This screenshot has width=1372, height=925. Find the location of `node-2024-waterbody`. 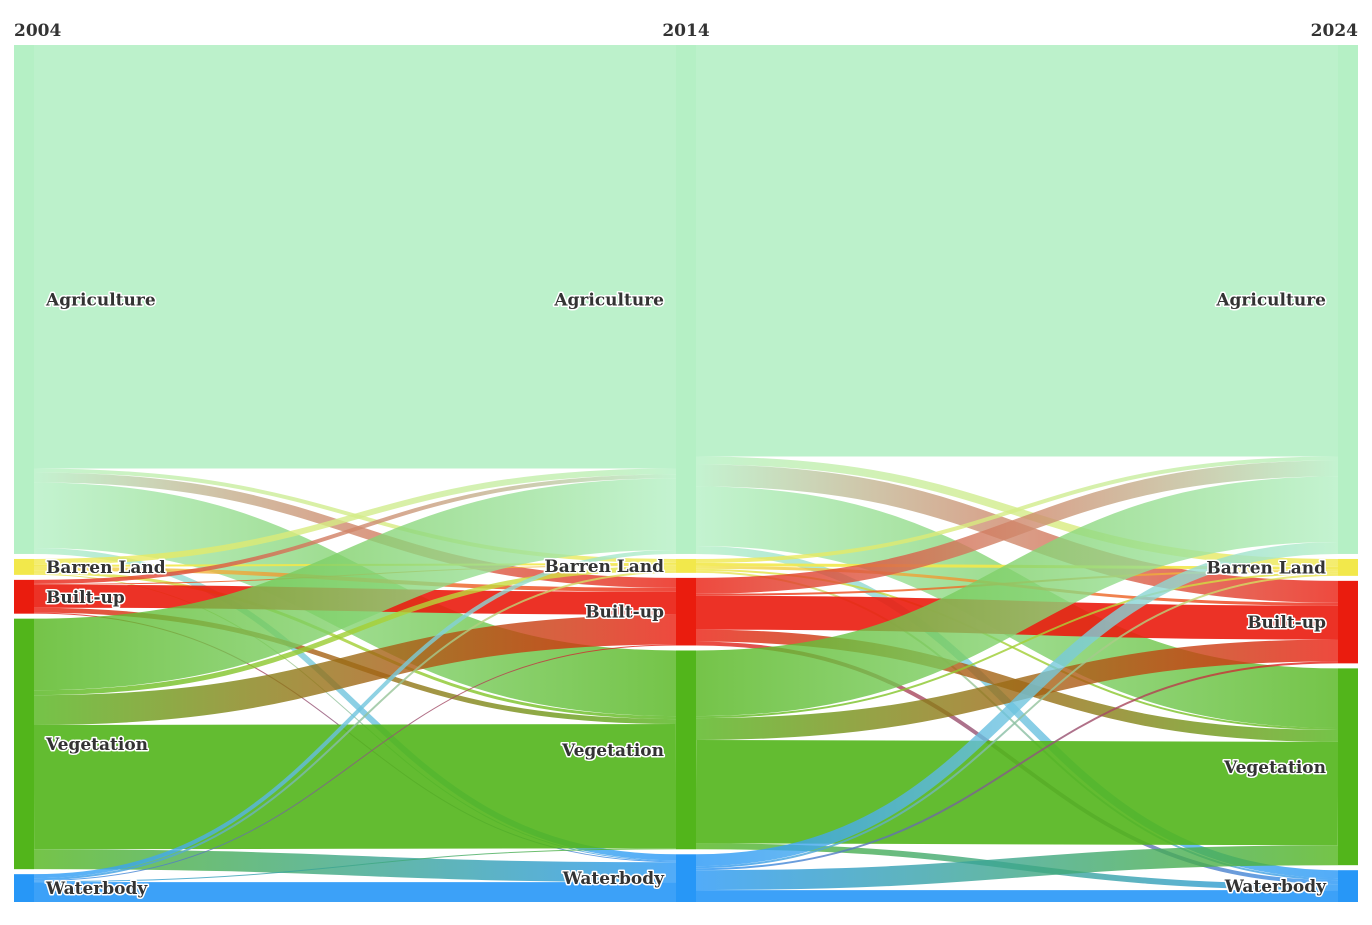

node-2024-waterbody is located at coordinates (1348, 886).